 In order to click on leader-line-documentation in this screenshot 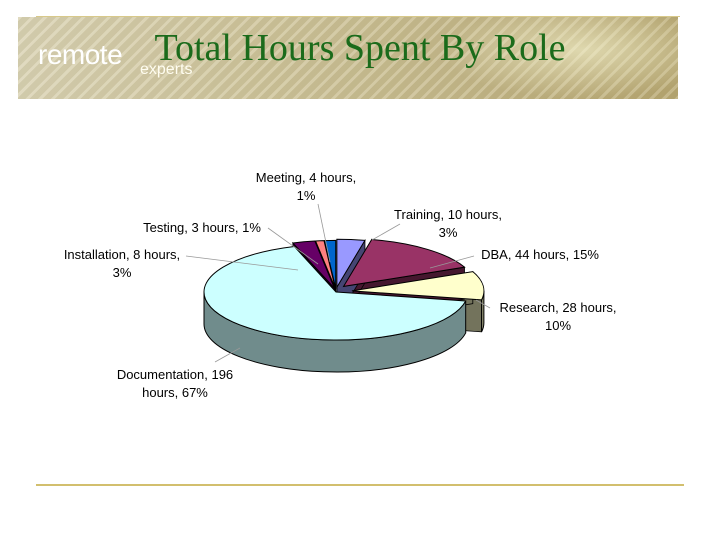, I will do `click(227, 355)`.